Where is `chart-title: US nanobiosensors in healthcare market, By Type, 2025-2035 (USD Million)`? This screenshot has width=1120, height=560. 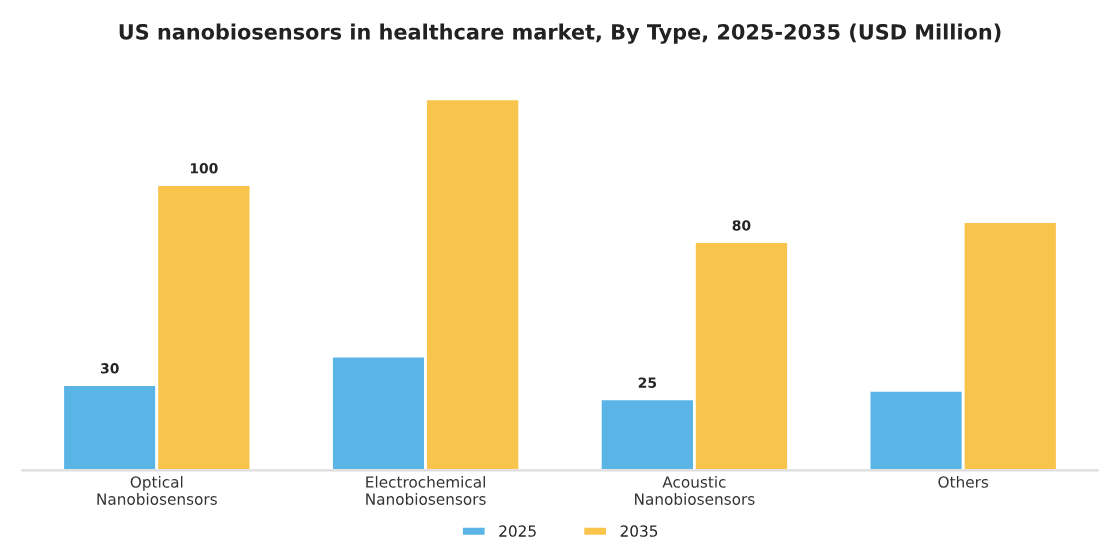
chart-title: US nanobiosensors in healthcare market, By Type, 2025-2035 (USD Million) is located at coordinates (560, 33).